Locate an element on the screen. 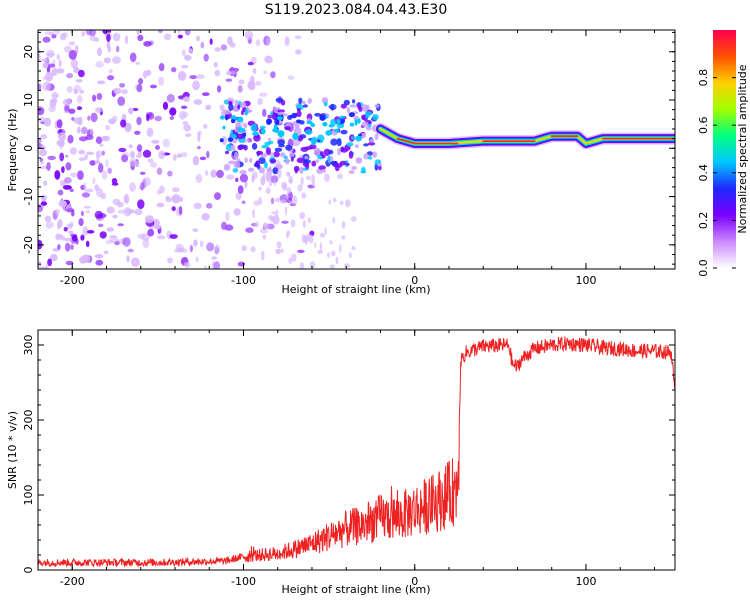  bright-blob is located at coordinates (221, 140).